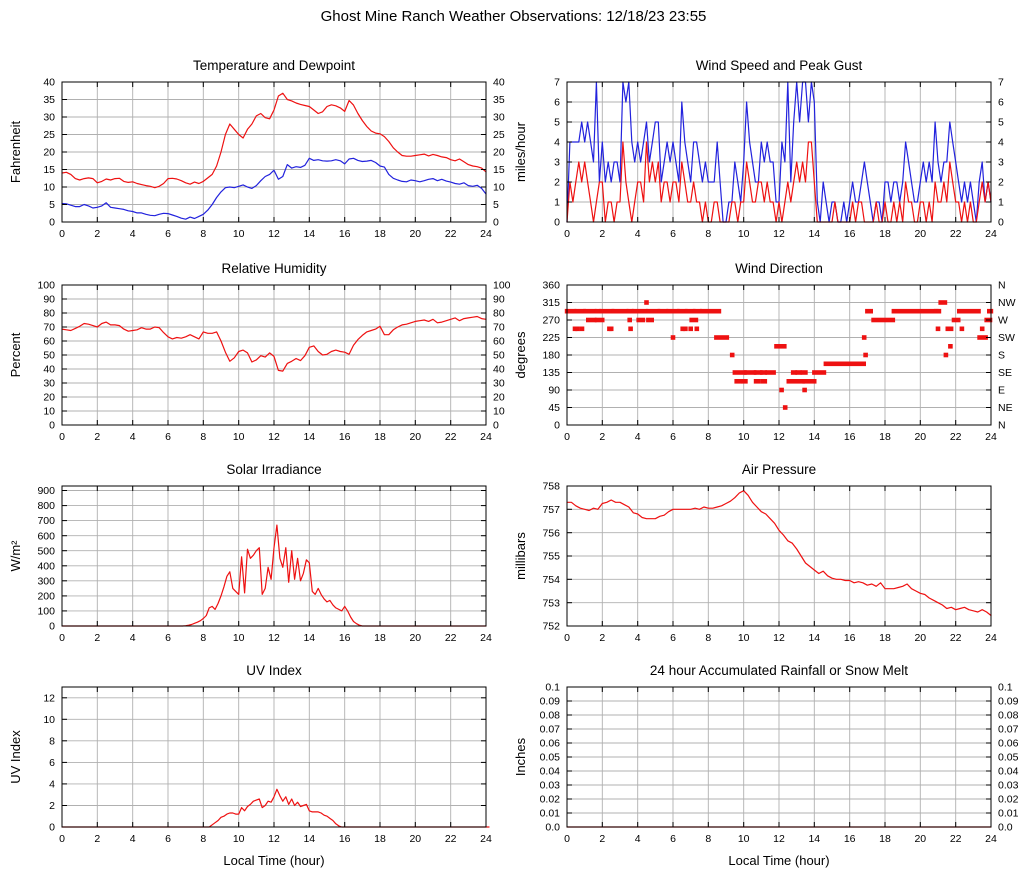  I want to click on svg-text: 360, so click(551, 286).